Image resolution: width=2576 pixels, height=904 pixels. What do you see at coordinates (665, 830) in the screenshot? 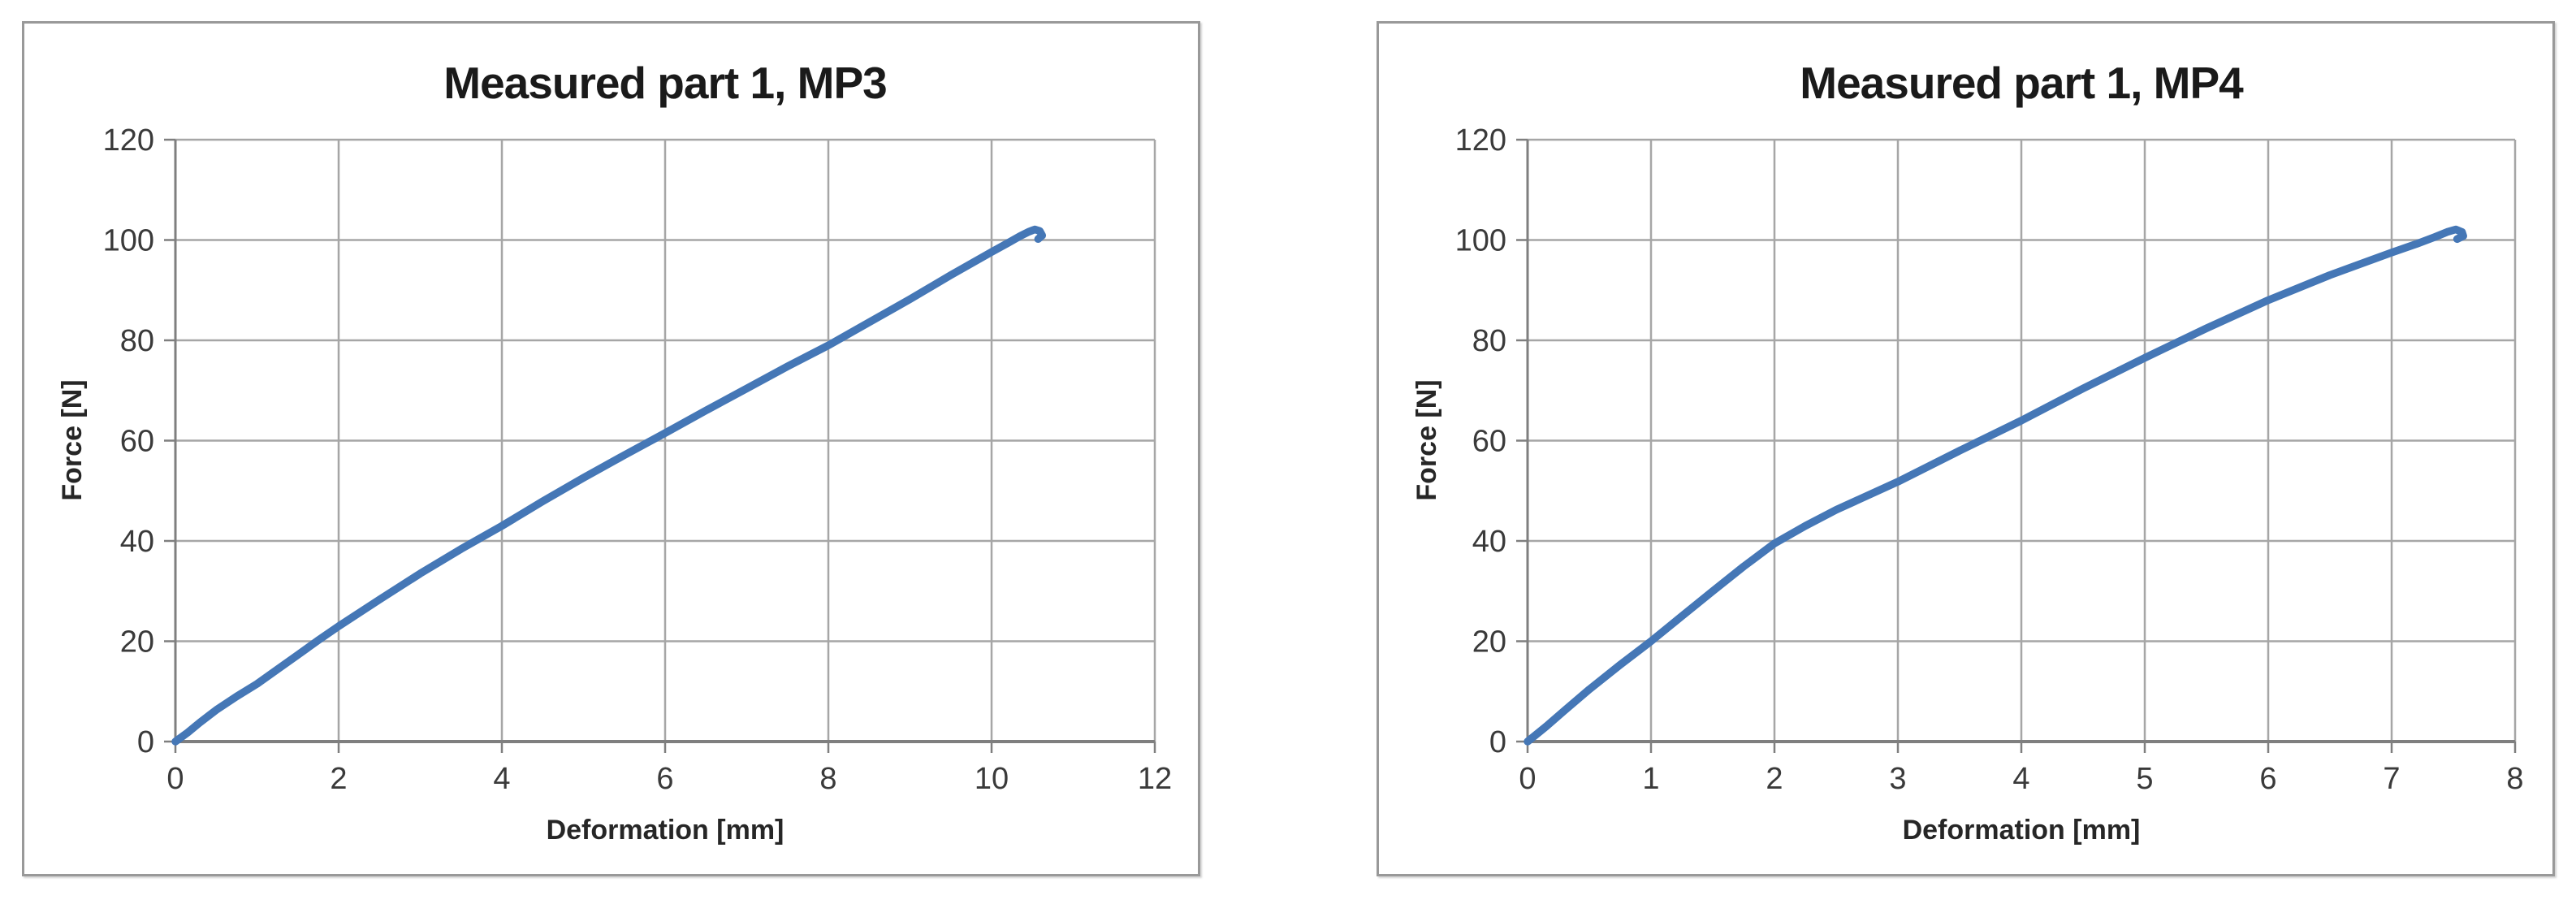
I see `mp3-x-axis-title: Deformation [mm]` at bounding box center [665, 830].